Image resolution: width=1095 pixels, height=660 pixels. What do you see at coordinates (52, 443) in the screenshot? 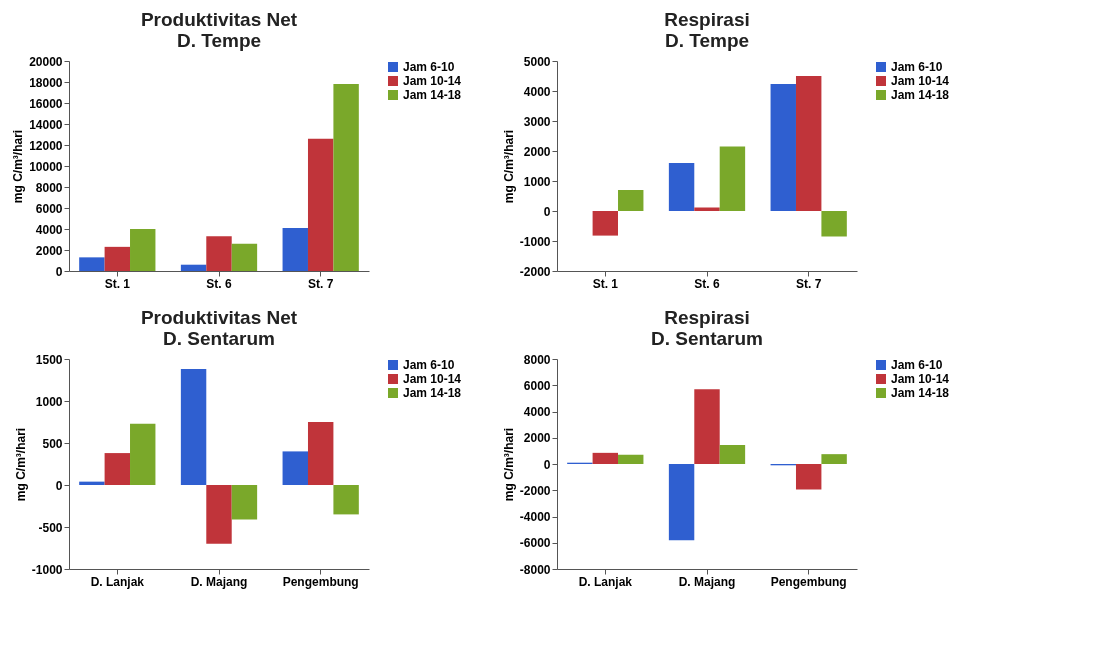
I see `y-tick-label: 500` at bounding box center [52, 443].